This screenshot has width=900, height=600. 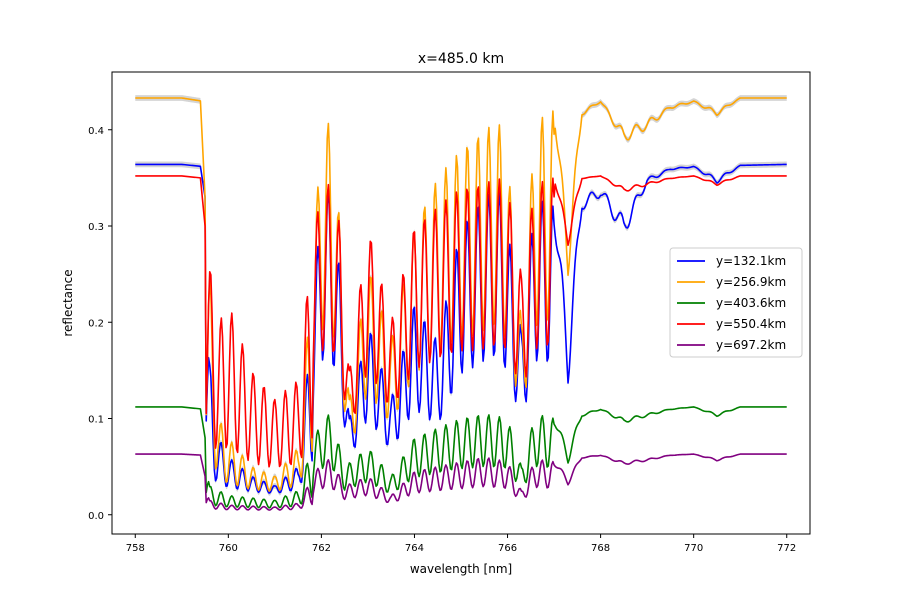 I want to click on x-tick-label: 762, so click(x=321, y=548).